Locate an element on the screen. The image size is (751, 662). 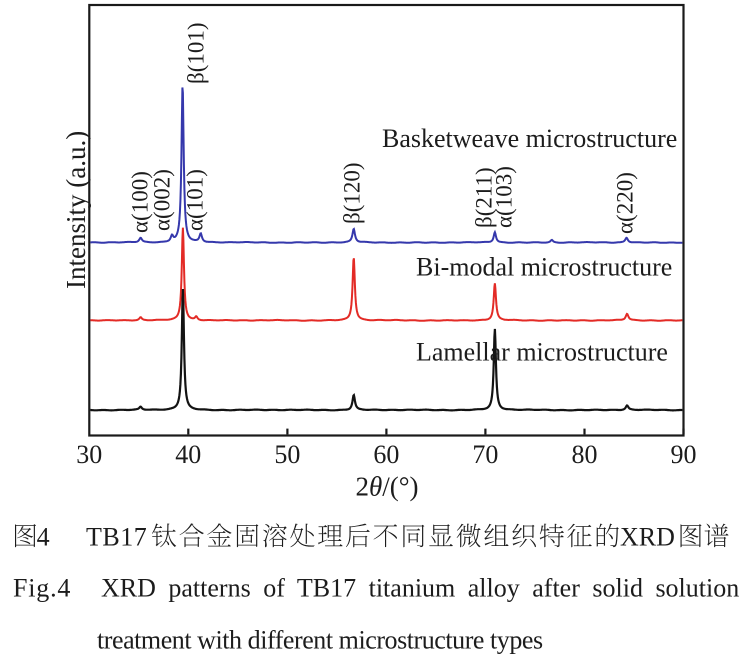
svg-text: α(103) is located at coordinates (504, 197).